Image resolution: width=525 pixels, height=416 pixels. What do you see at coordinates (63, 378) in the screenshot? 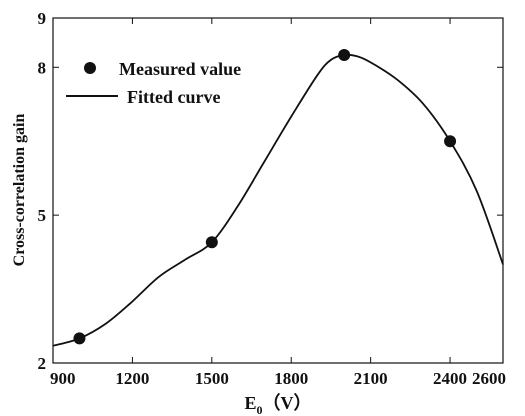
I see `x-tick-label: 900` at bounding box center [63, 378].